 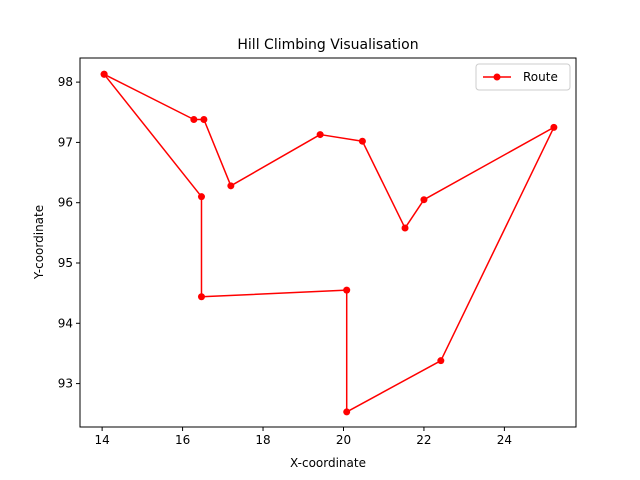 I want to click on chart-title: Hill Climbing Visualisation, so click(x=327, y=45).